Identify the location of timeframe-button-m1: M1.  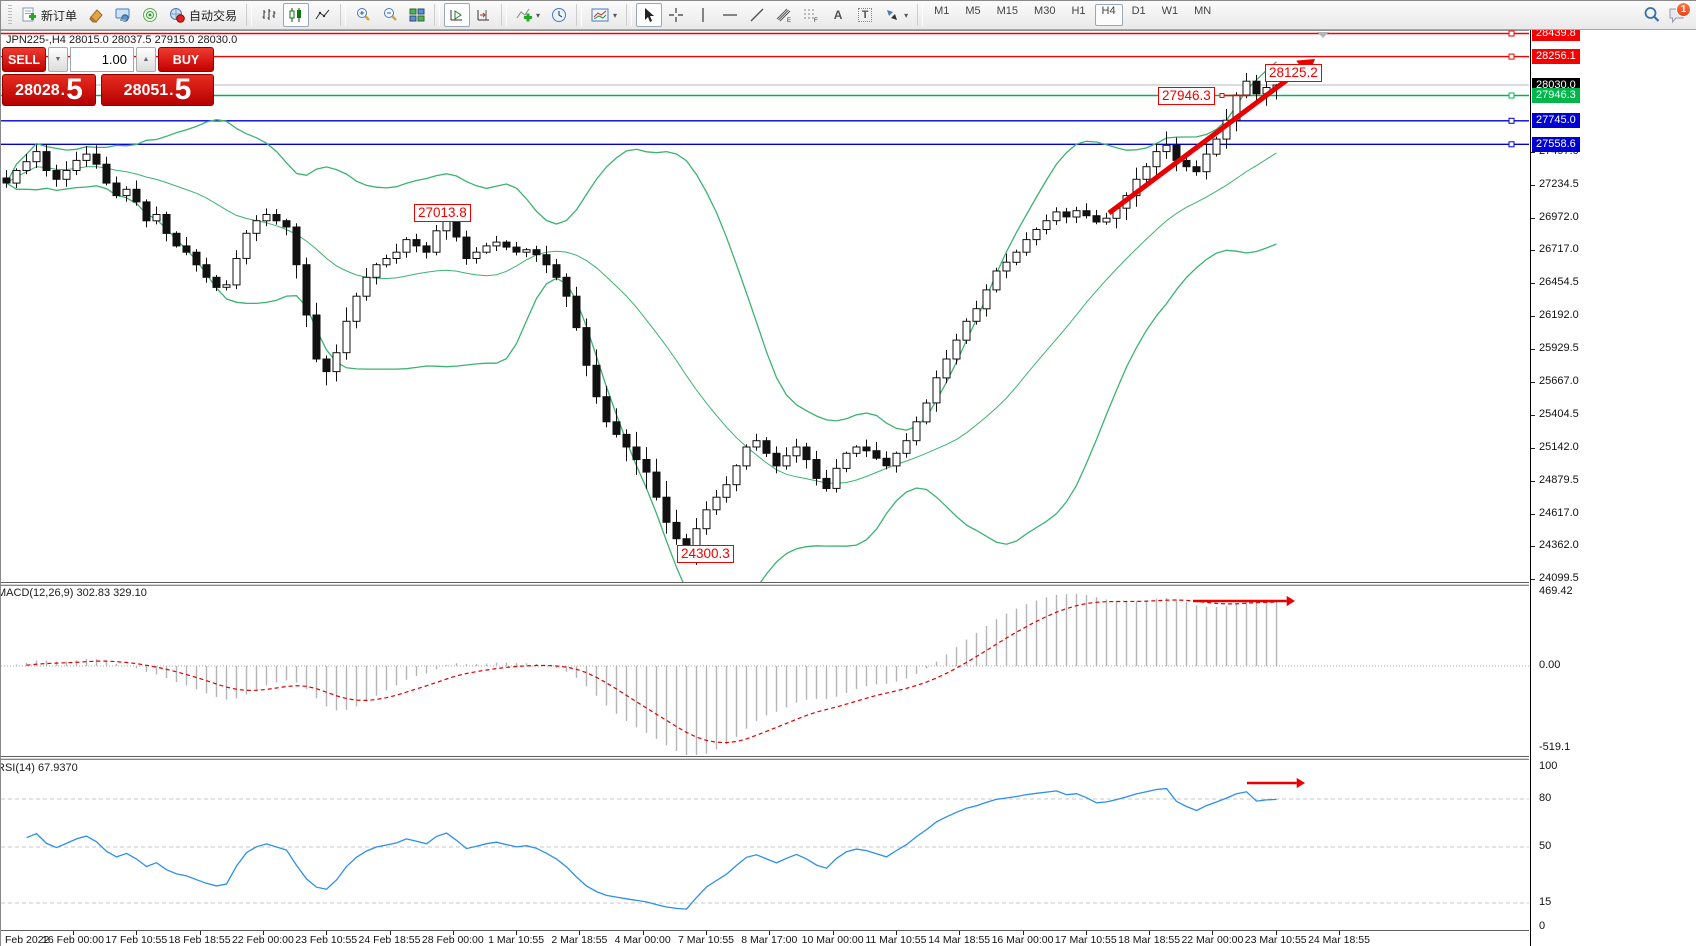
(942, 11).